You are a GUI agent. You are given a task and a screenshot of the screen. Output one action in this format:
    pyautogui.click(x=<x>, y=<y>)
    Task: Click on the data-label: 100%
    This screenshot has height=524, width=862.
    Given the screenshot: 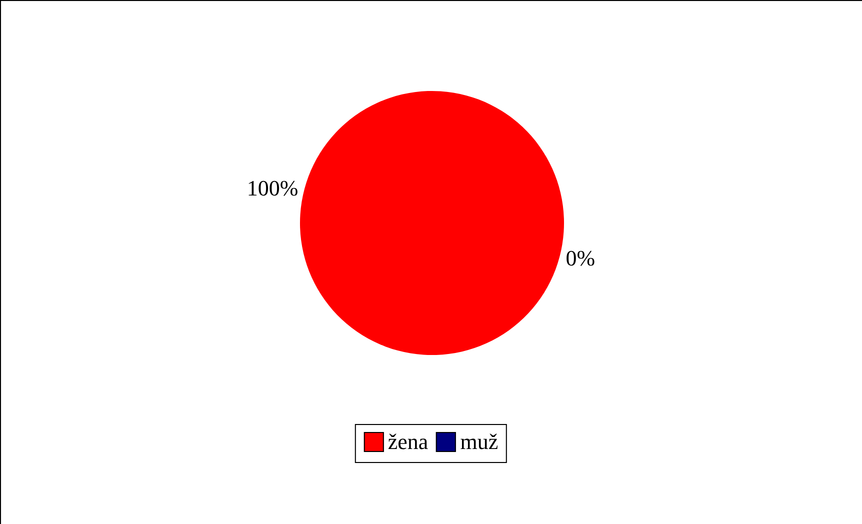 What is the action you would take?
    pyautogui.click(x=272, y=188)
    